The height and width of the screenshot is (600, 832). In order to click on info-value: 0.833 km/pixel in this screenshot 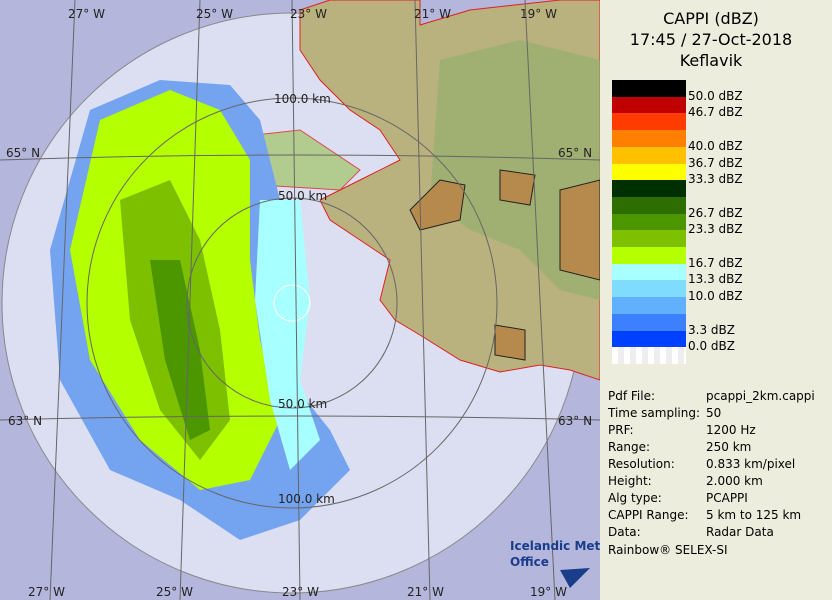, I will do `click(751, 464)`.